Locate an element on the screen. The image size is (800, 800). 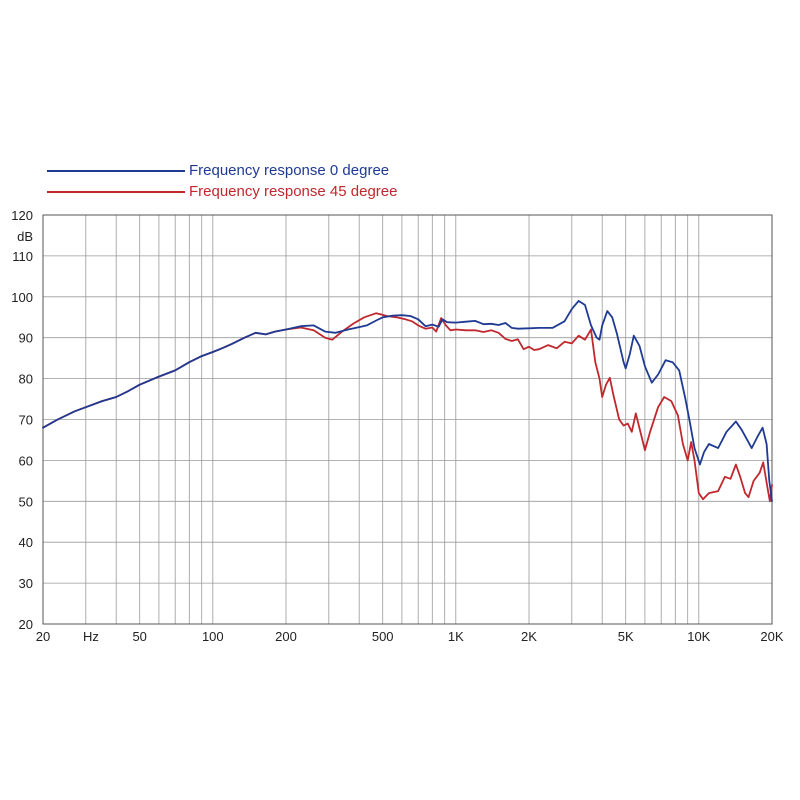
y-tick-label: 100 is located at coordinates (22, 297).